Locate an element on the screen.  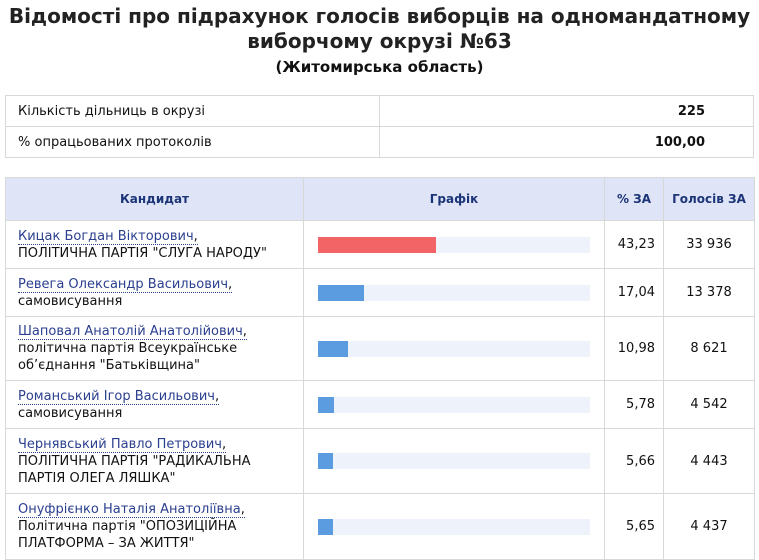
candidate-cell: Романський Ігор Васильовичсамовисування is located at coordinates (154, 404).